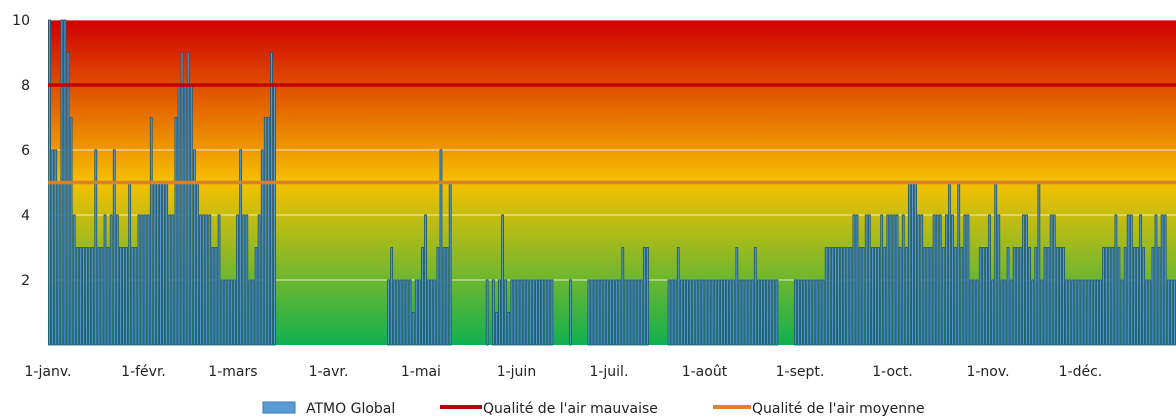  What do you see at coordinates (608, 372) in the screenshot?
I see `x-tick-label: 1-juil.` at bounding box center [608, 372].